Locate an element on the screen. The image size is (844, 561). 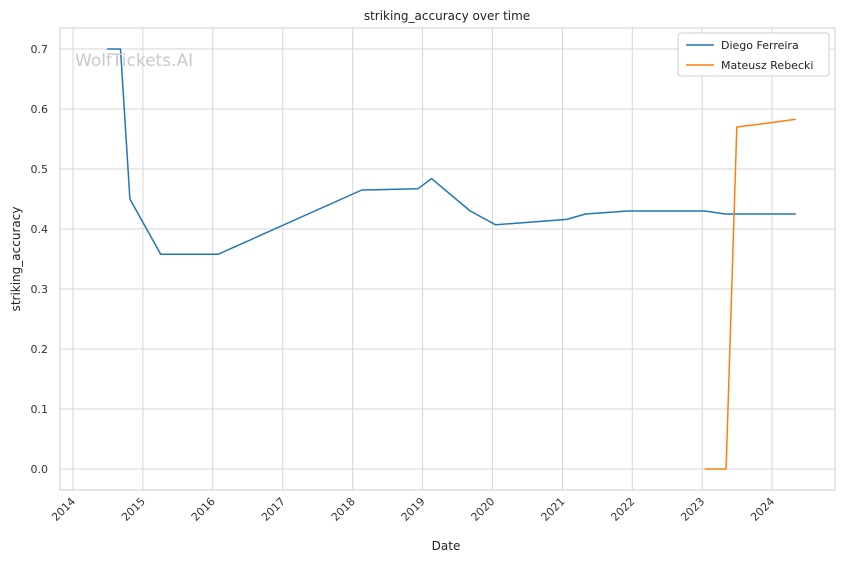
legend-label-diego-ferreira: Diego Ferreira is located at coordinates (760, 45).